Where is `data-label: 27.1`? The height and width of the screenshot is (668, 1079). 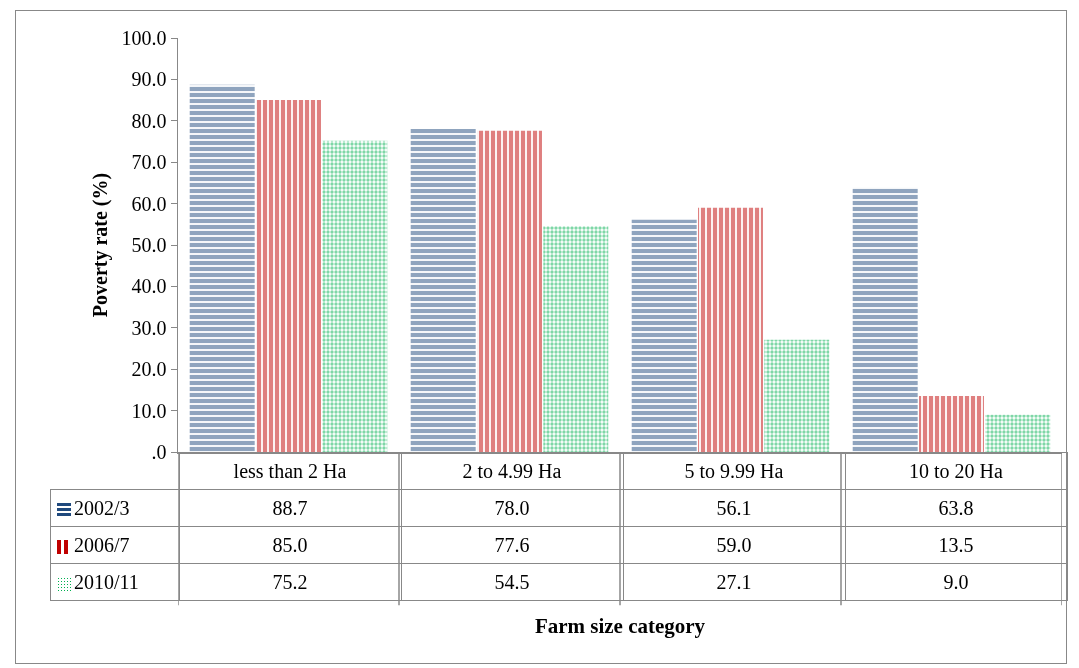 data-label: 27.1 is located at coordinates (734, 582).